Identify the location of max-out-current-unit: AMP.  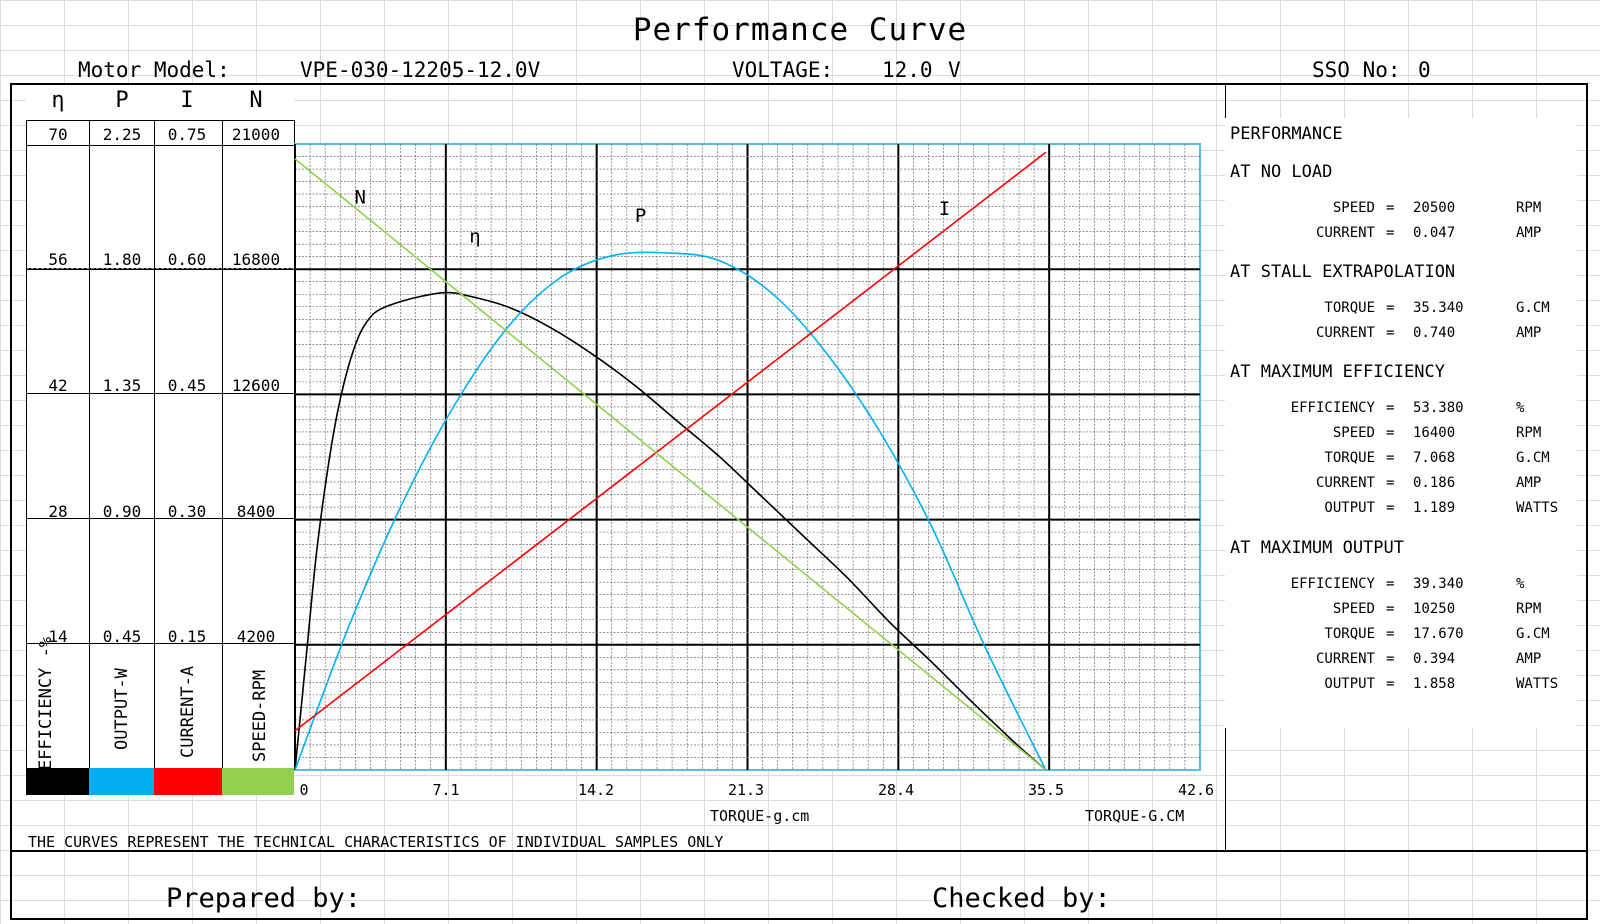
(1529, 659).